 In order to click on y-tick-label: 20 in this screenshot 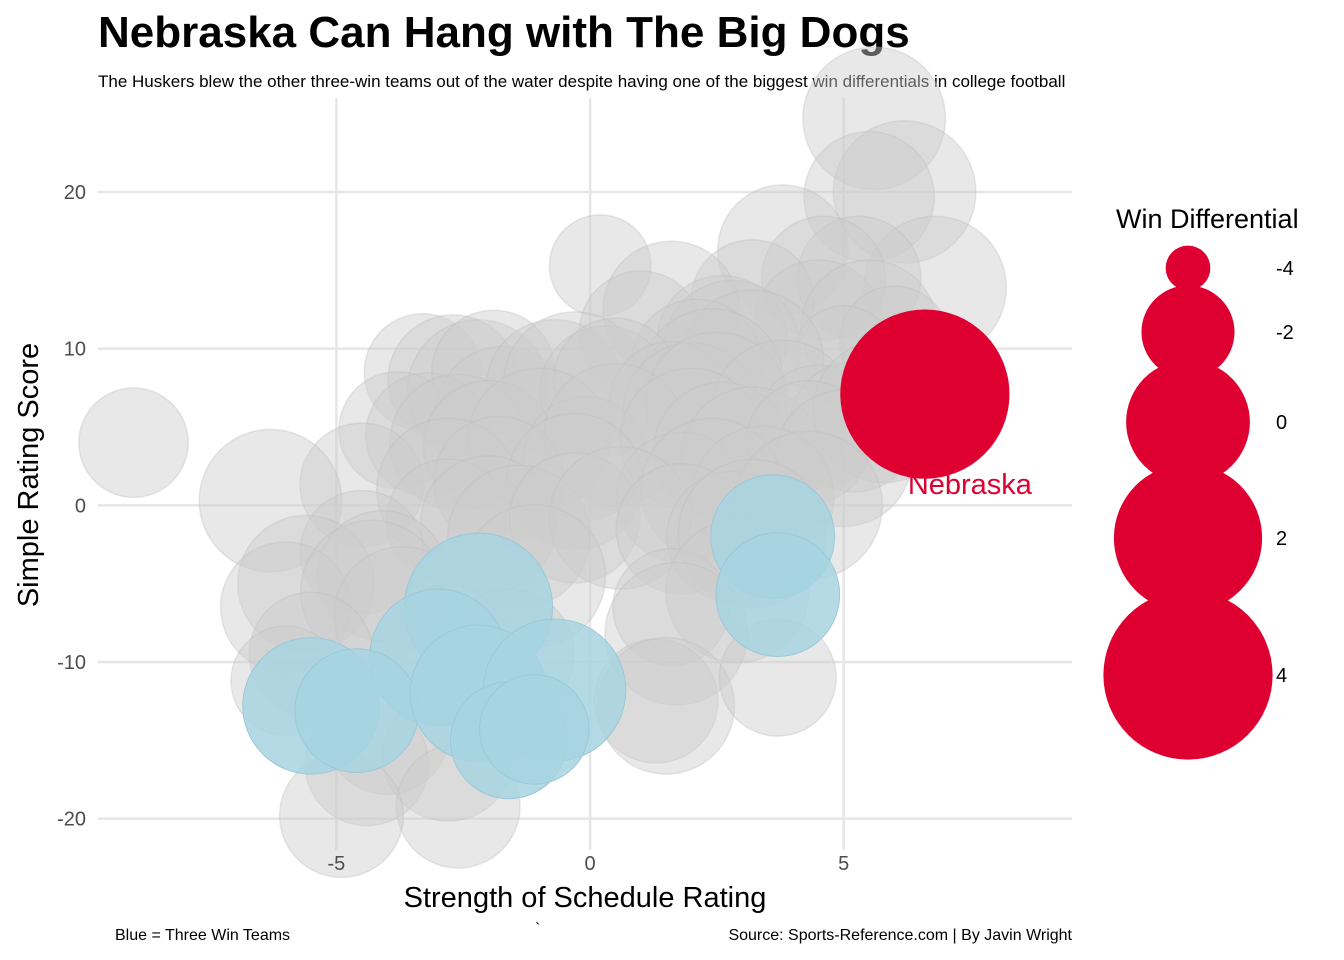, I will do `click(75, 193)`.